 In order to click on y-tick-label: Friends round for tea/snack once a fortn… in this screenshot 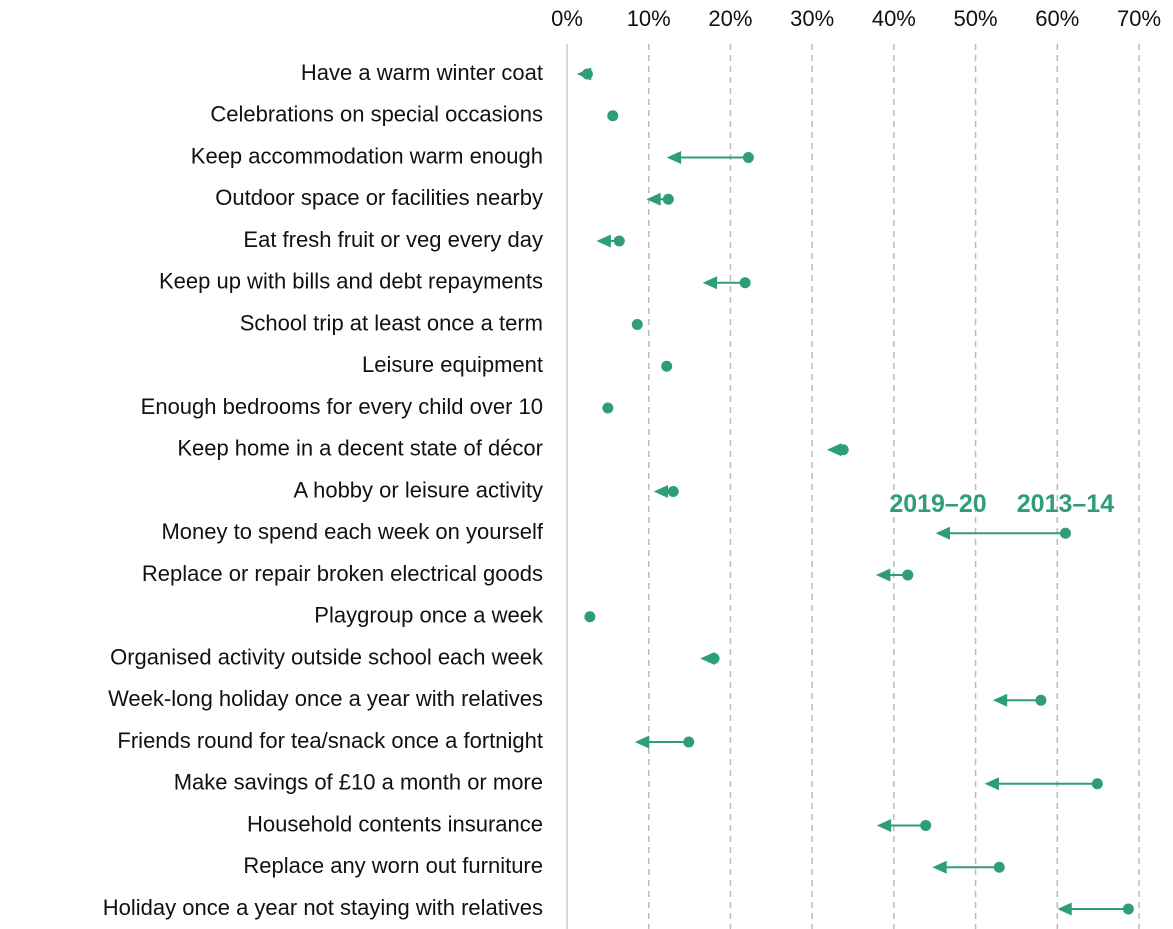, I will do `click(330, 740)`.